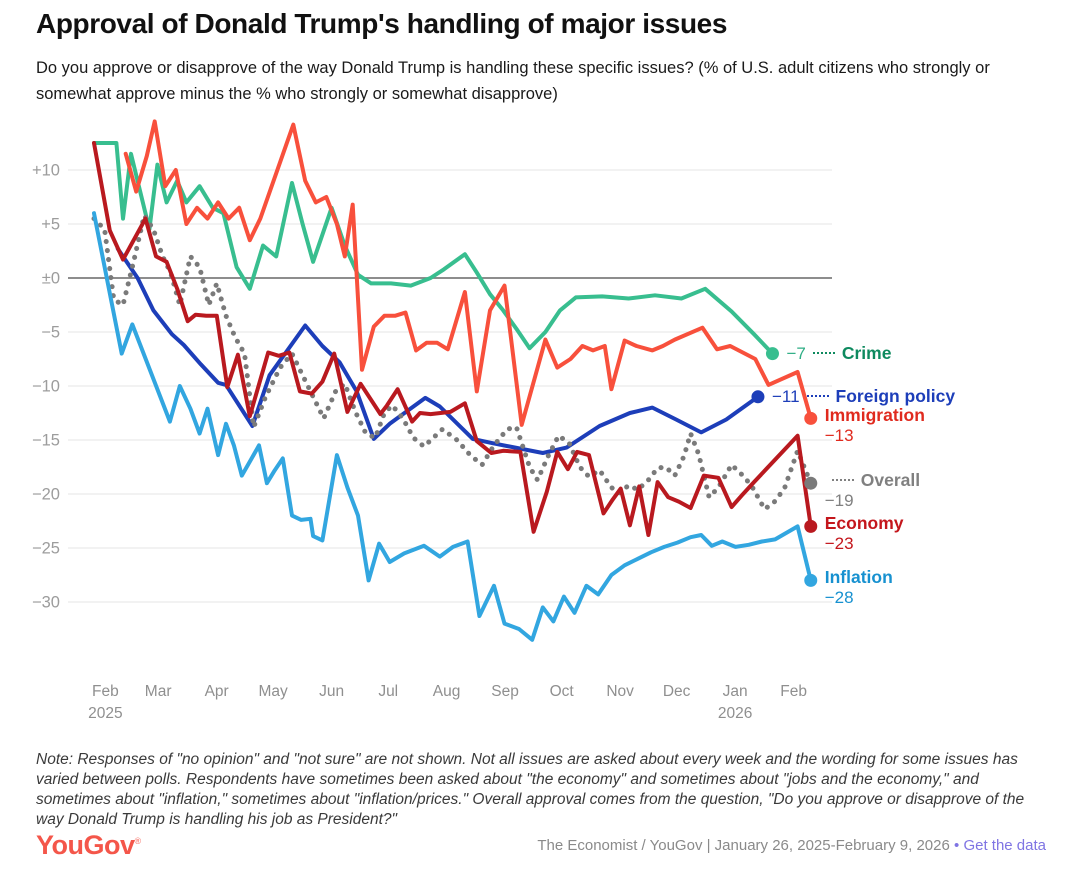 This screenshot has height=888, width=1080. I want to click on series-end-dot-immigration, so click(811, 418).